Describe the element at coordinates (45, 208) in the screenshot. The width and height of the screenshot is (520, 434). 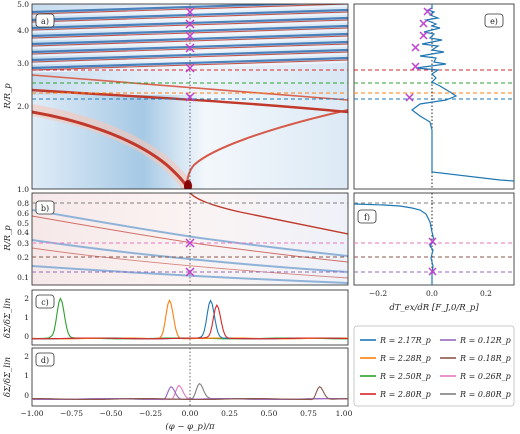
I see `panel-b-label: b)` at that location.